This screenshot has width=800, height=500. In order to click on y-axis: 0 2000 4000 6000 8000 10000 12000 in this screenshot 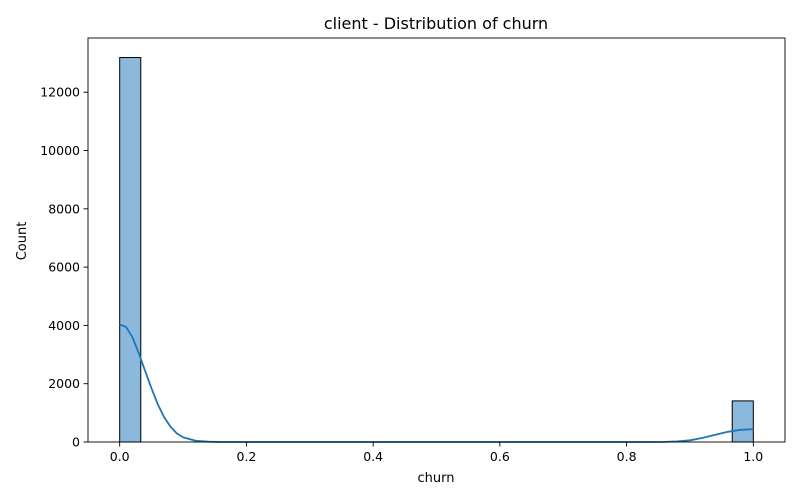, I will do `click(64, 267)`.